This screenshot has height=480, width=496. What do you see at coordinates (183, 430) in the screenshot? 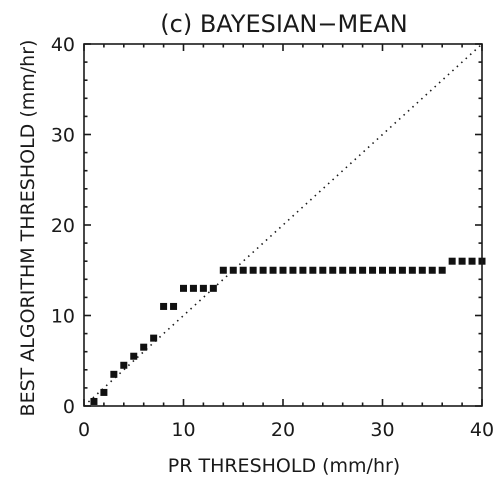
I see `x-tick-label: 10` at bounding box center [183, 430].